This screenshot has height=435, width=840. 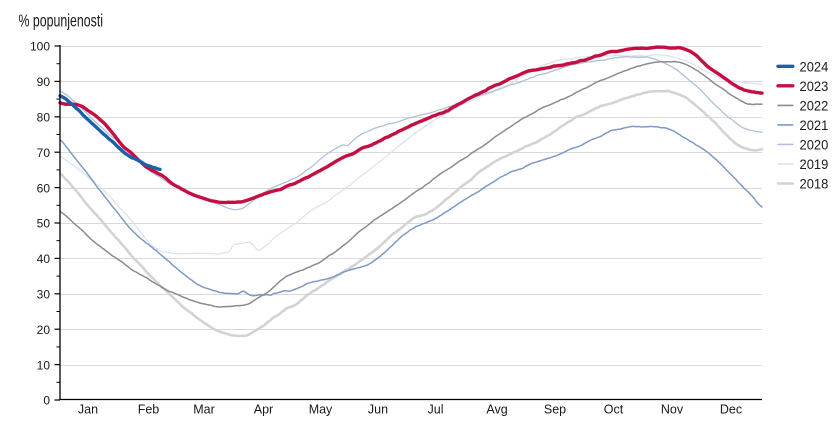 What do you see at coordinates (88, 410) in the screenshot?
I see `svg-text: Jan` at bounding box center [88, 410].